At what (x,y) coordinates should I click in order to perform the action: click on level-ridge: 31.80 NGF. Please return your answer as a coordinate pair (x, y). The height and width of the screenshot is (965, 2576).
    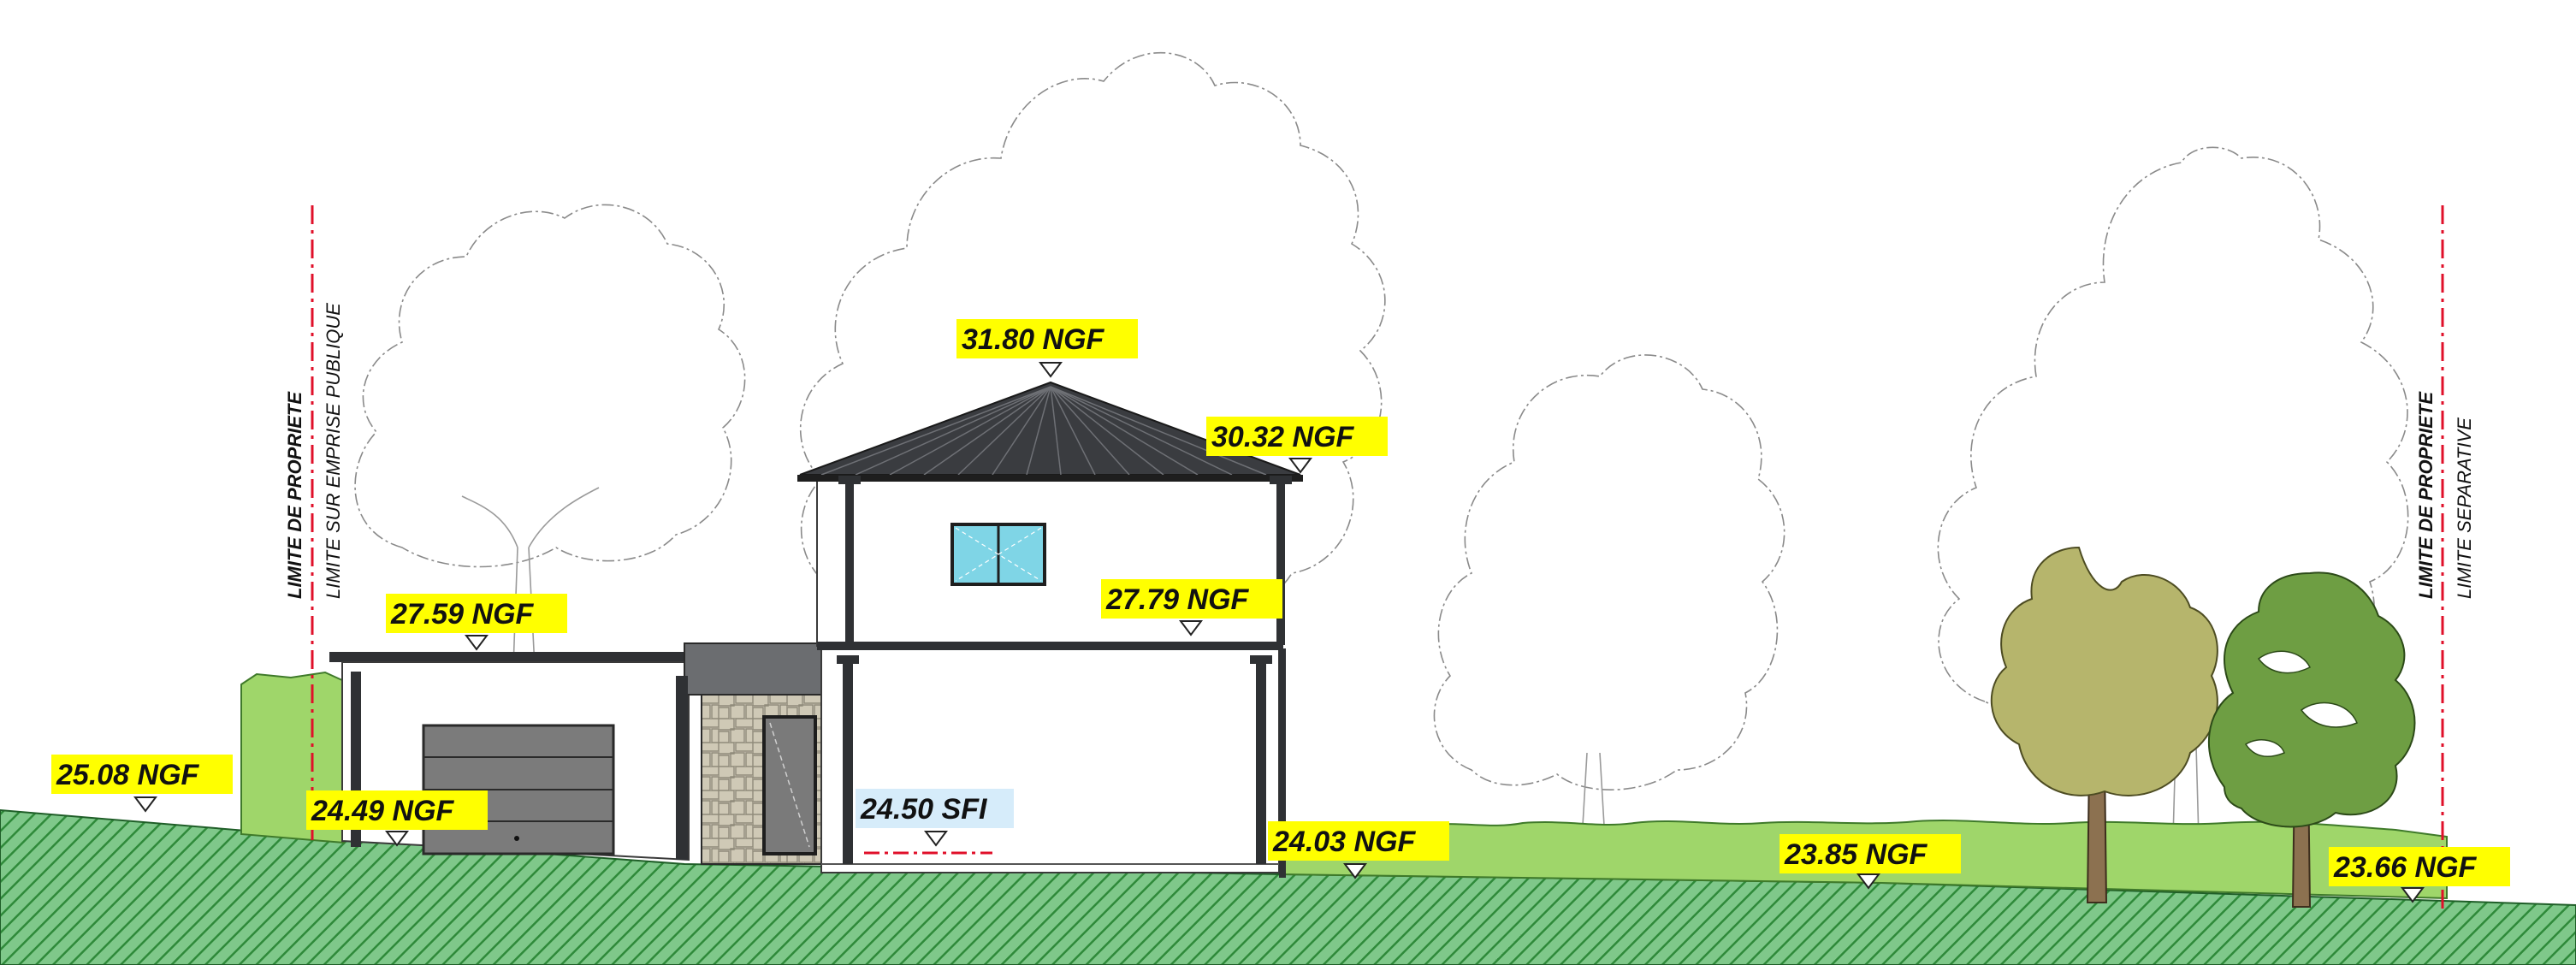
    Looking at the image, I should click on (1047, 349).